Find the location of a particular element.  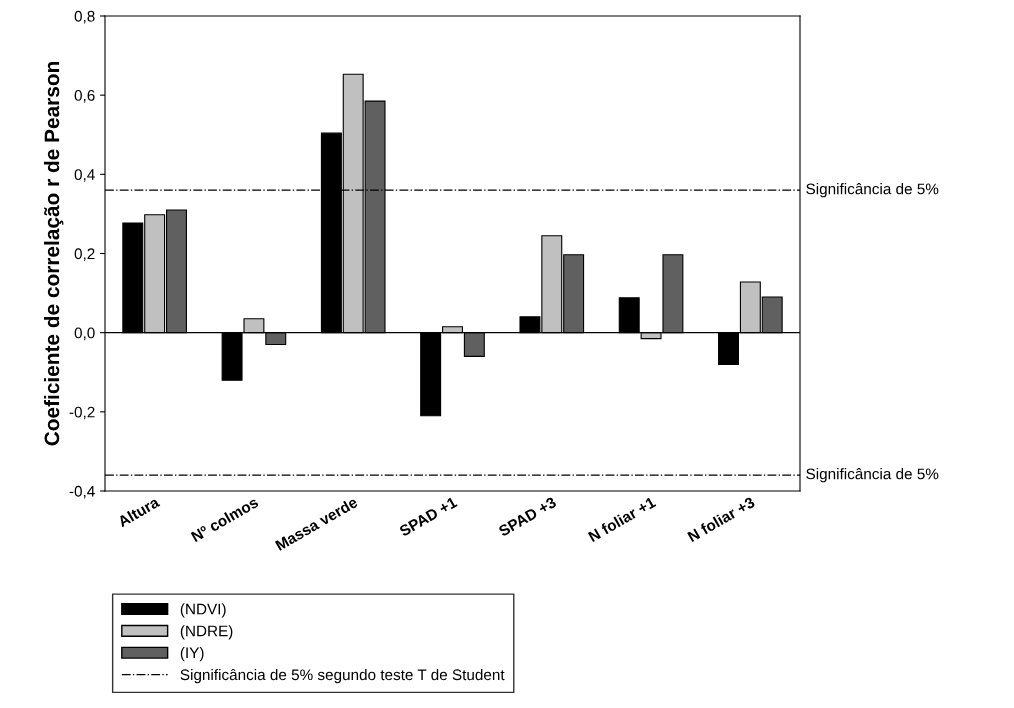

y-tick-label: -0,2 is located at coordinates (82, 413).